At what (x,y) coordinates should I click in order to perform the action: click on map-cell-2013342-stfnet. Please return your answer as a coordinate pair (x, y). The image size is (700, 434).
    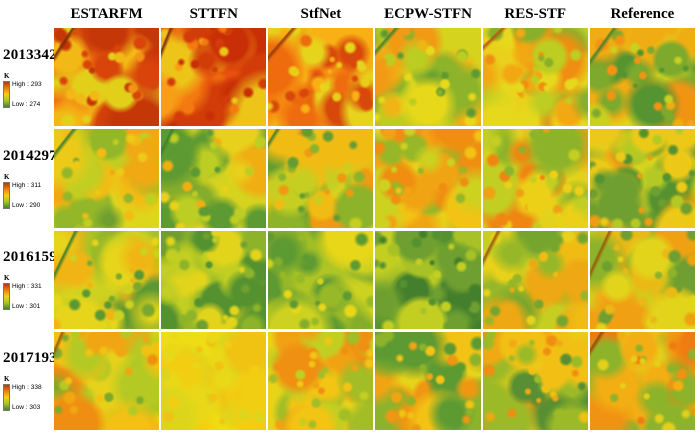
    Looking at the image, I should click on (321, 77).